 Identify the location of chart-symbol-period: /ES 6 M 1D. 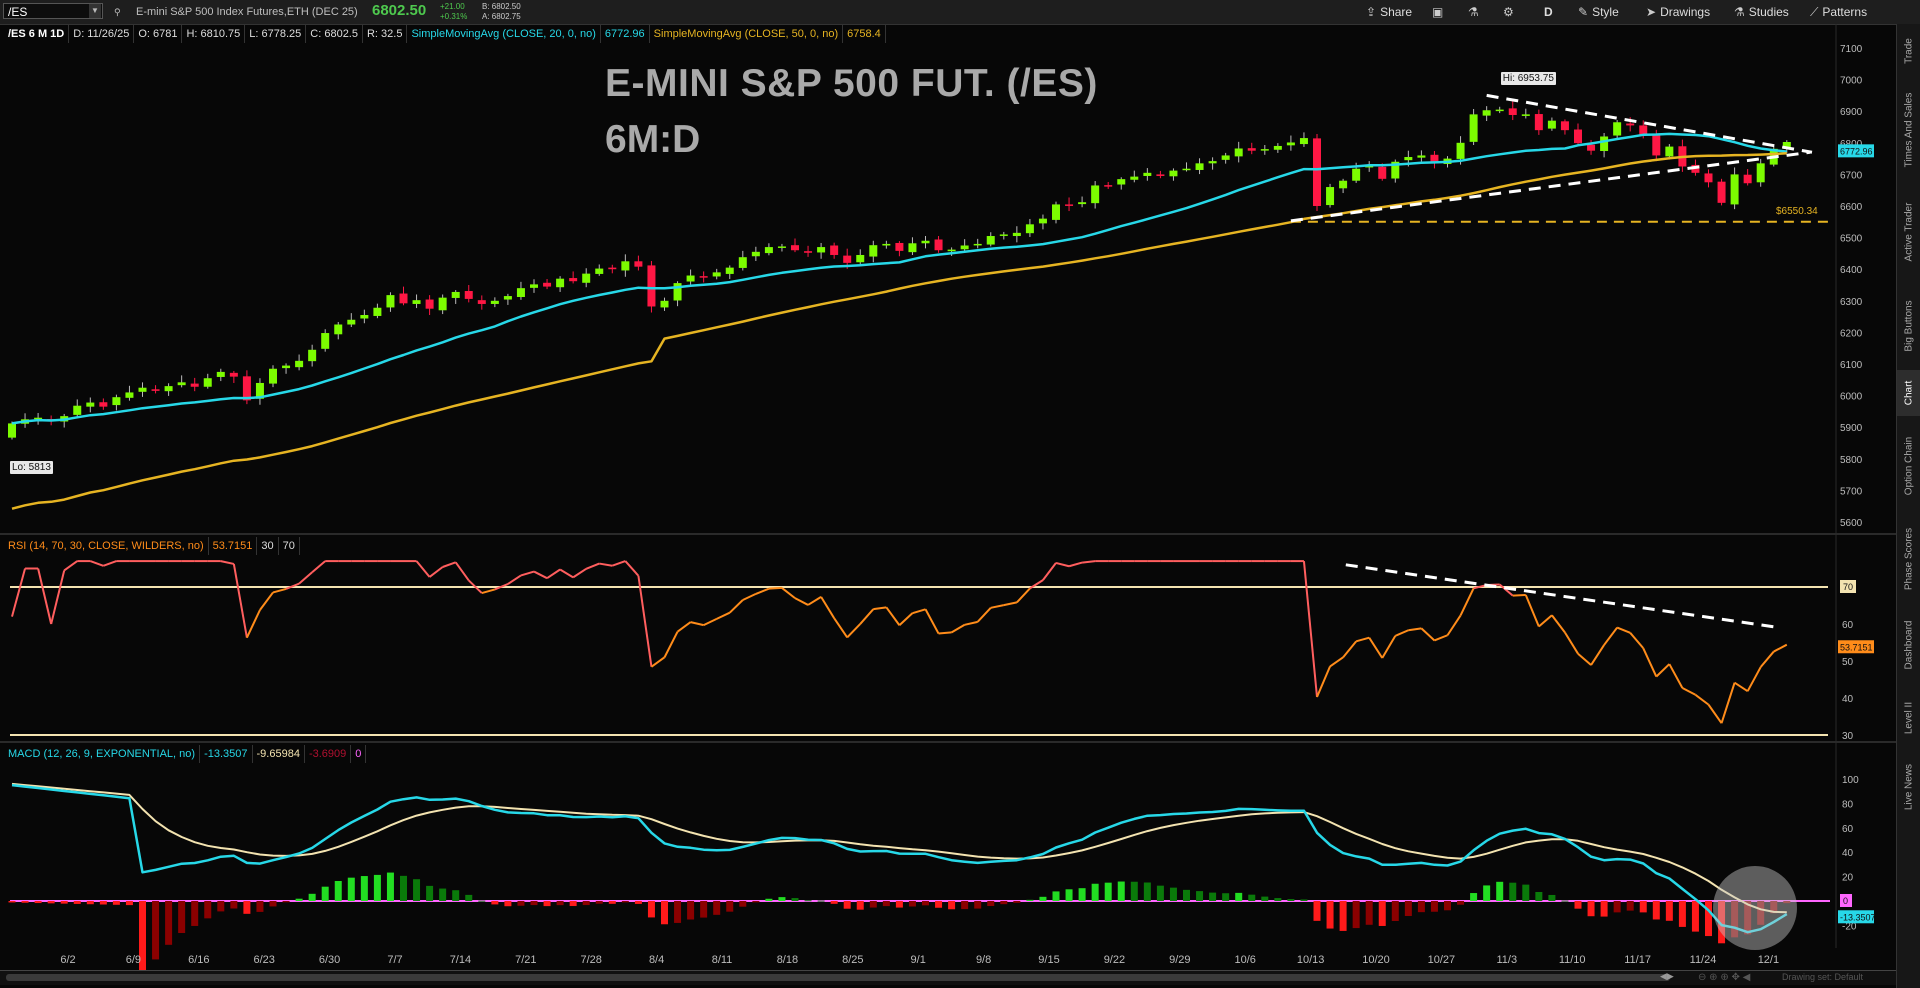
(37, 34).